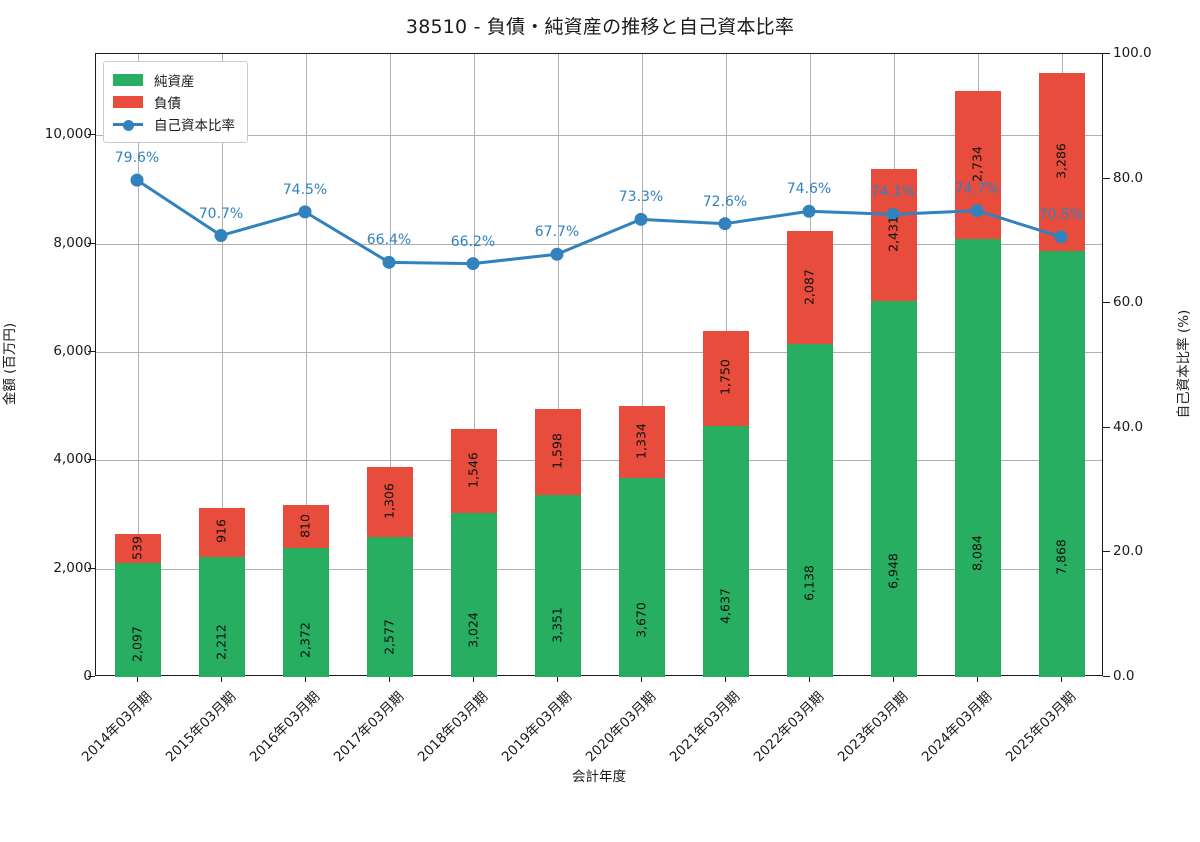  What do you see at coordinates (117, 727) in the screenshot?
I see `x-axis-tick-label: 2014年03月期` at bounding box center [117, 727].